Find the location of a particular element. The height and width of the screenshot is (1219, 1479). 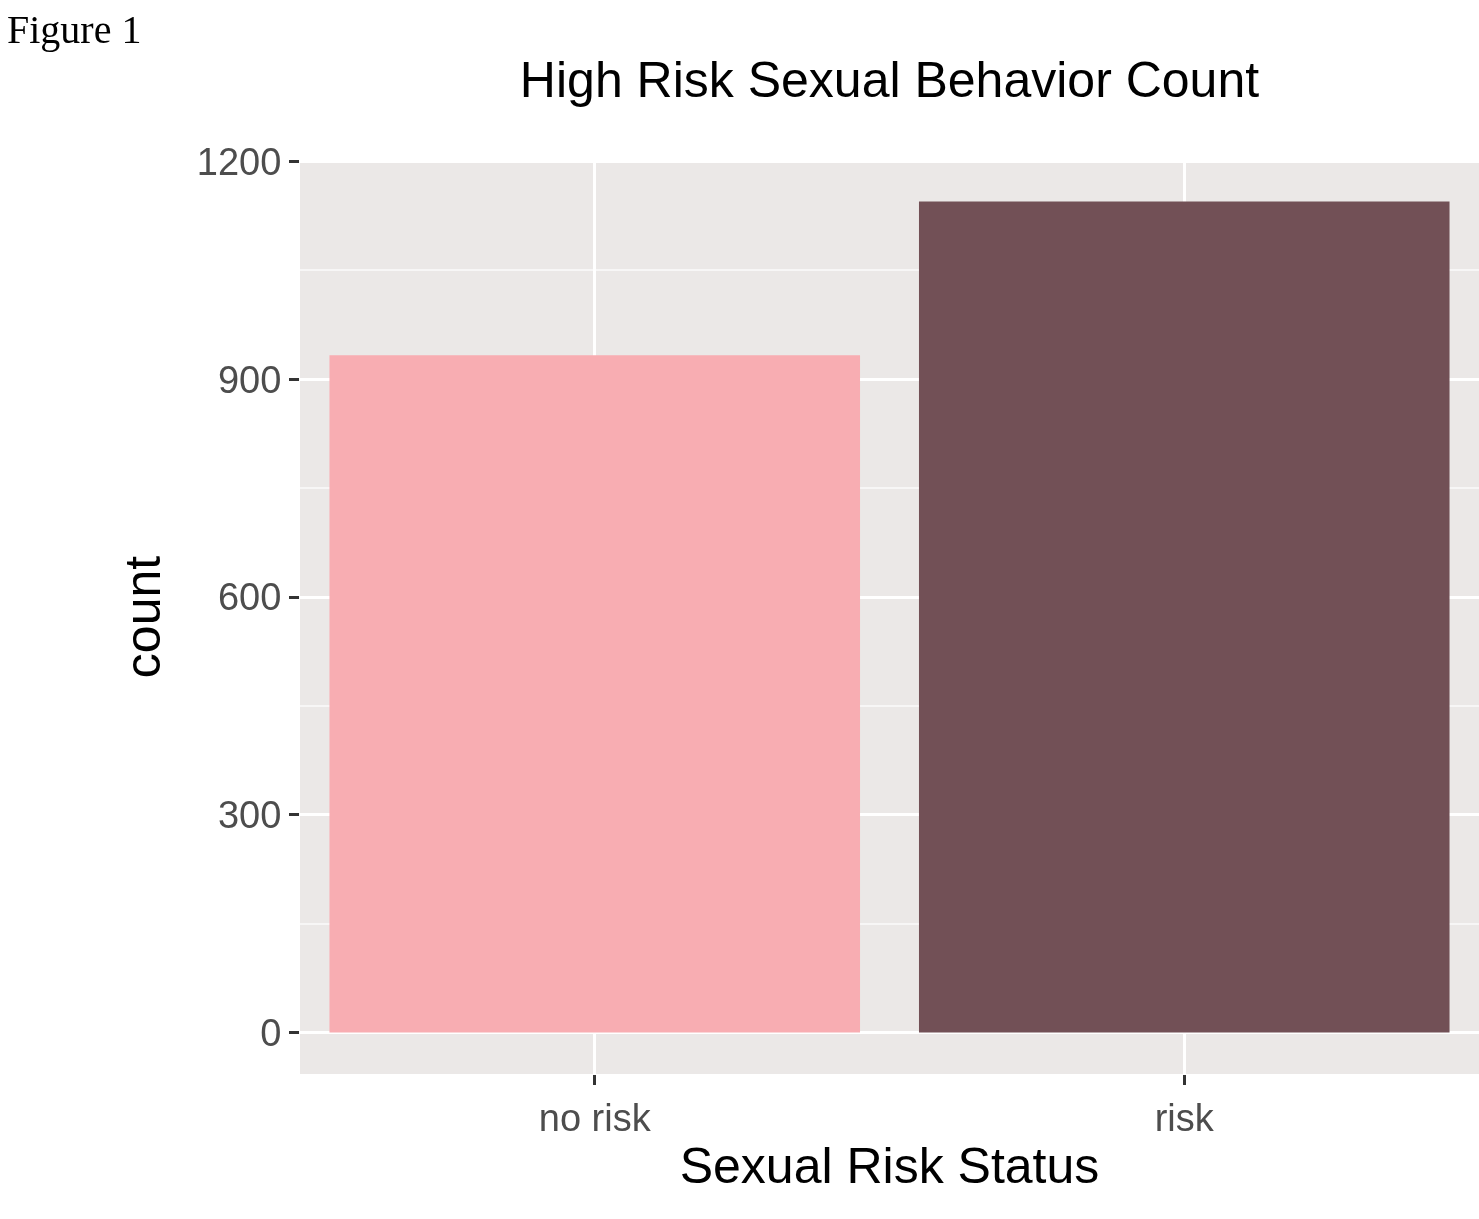

chart-title: High Risk Sexual Behavior Count is located at coordinates (889, 79).